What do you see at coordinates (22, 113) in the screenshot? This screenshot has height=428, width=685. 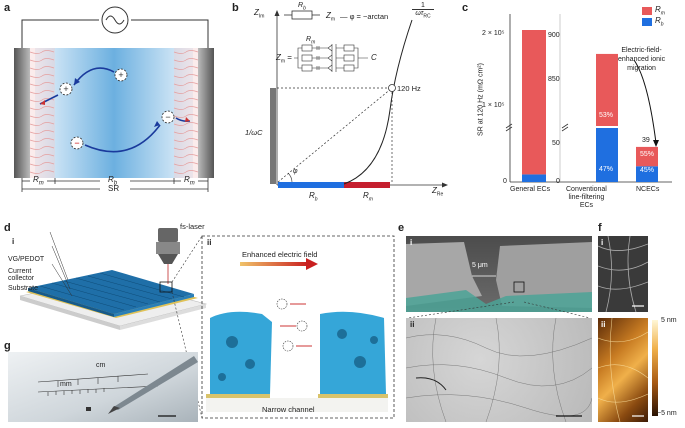 I see `left-electrode` at bounding box center [22, 113].